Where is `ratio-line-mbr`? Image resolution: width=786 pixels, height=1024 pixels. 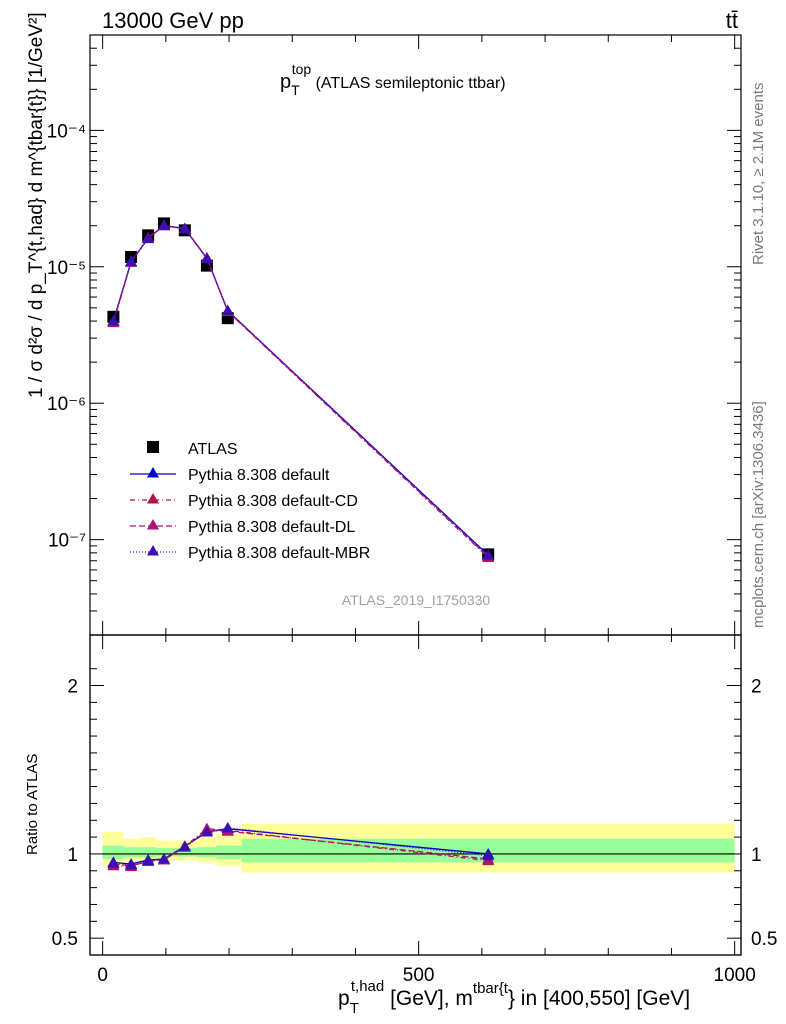
ratio-line-mbr is located at coordinates (301, 846).